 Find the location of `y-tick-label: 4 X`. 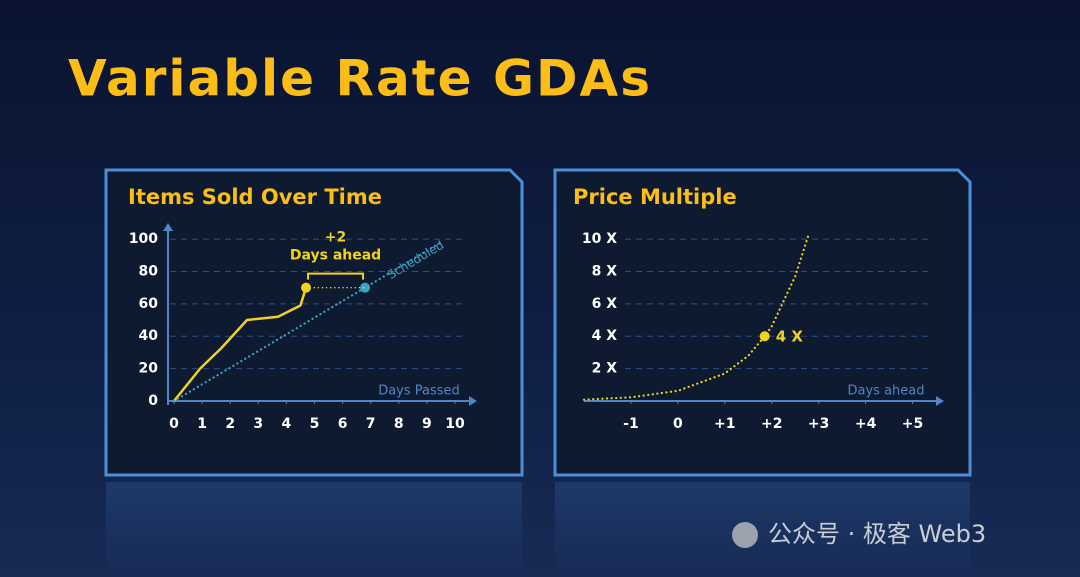

y-tick-label: 4 X is located at coordinates (605, 336).